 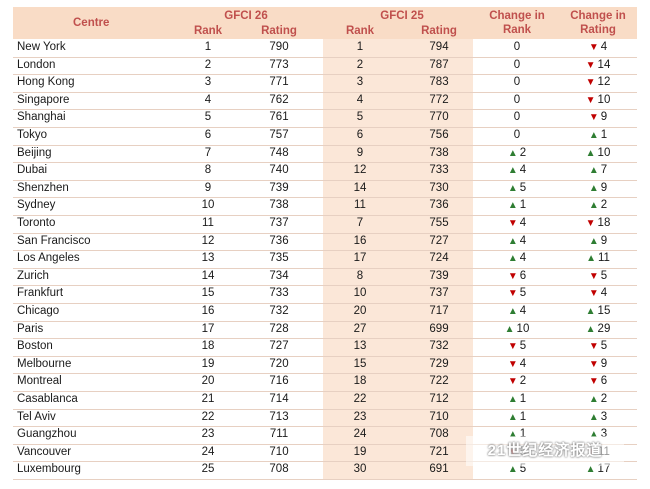 I want to click on rank-25-cell: 1, so click(x=360, y=47).